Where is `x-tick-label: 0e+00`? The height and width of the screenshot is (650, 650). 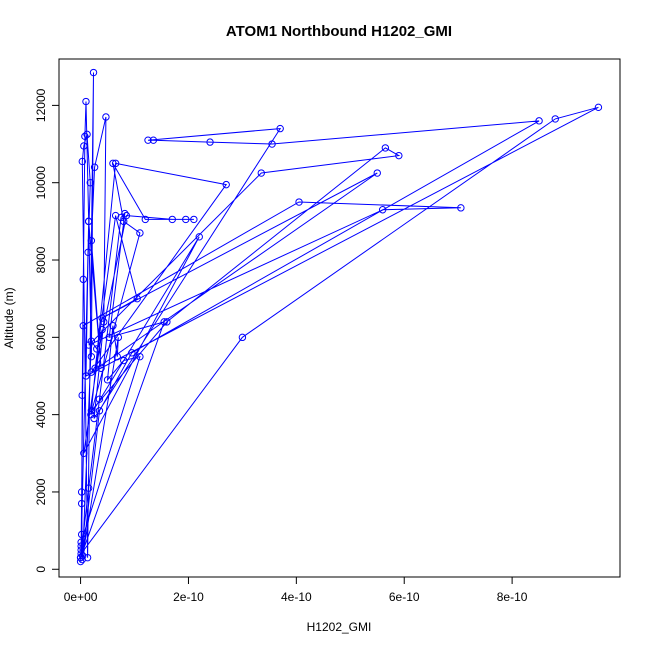
x-tick-label: 0e+00 is located at coordinates (81, 597).